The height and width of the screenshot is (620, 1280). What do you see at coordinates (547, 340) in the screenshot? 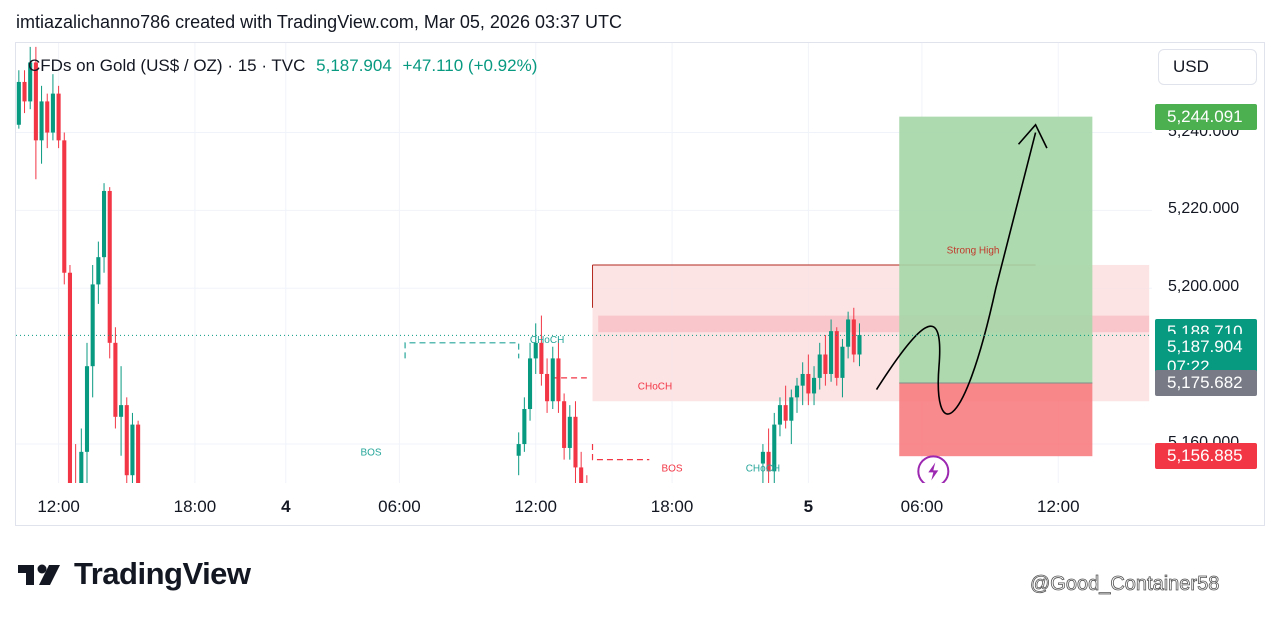
I see `structure-label-1: CHoCH` at bounding box center [547, 340].